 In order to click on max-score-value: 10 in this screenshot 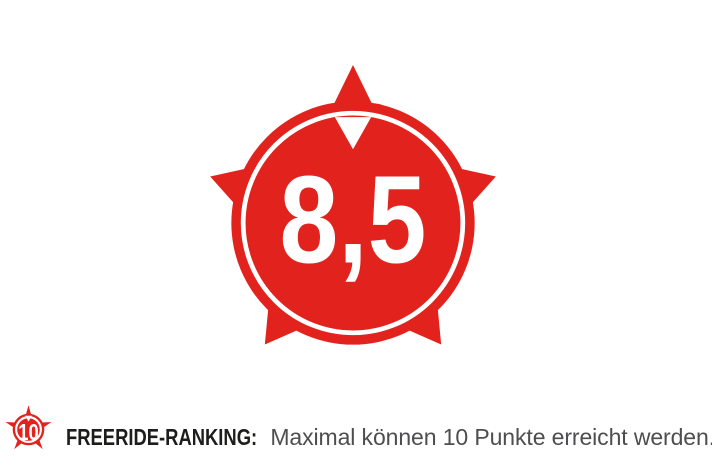, I will do `click(28, 432)`.